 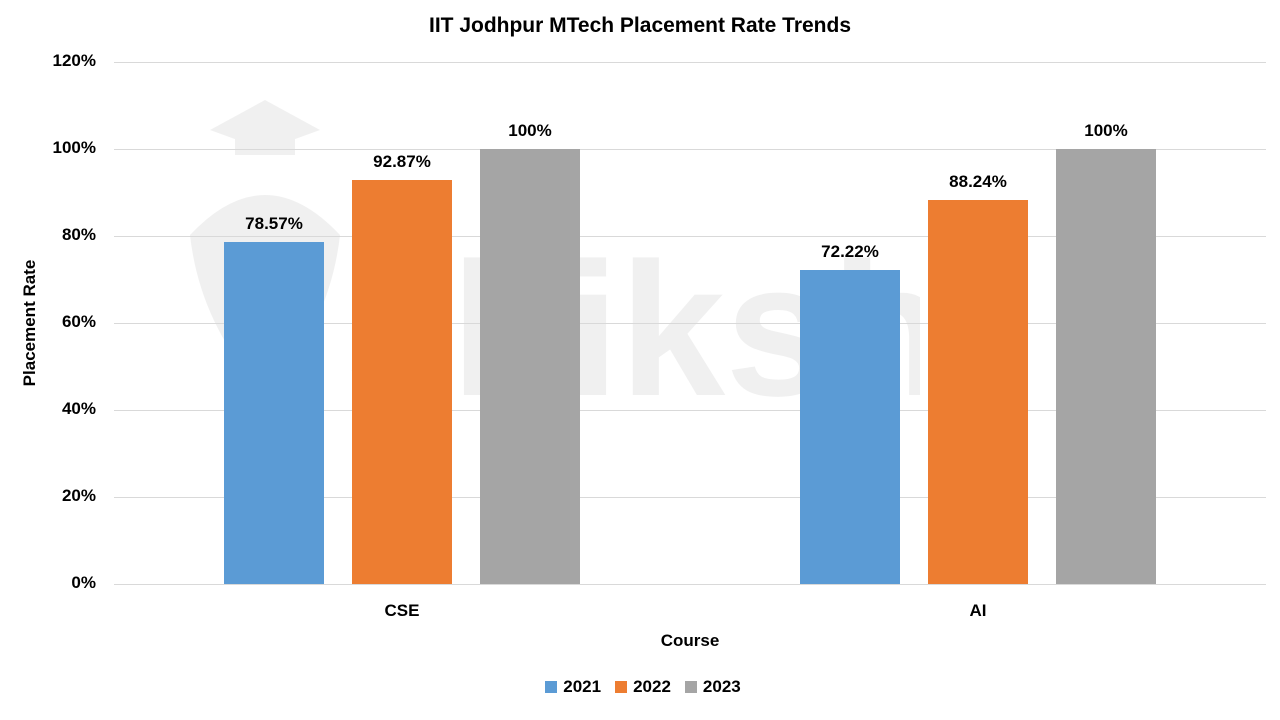 I want to click on y-tick-label: 100%, so click(x=74, y=147).